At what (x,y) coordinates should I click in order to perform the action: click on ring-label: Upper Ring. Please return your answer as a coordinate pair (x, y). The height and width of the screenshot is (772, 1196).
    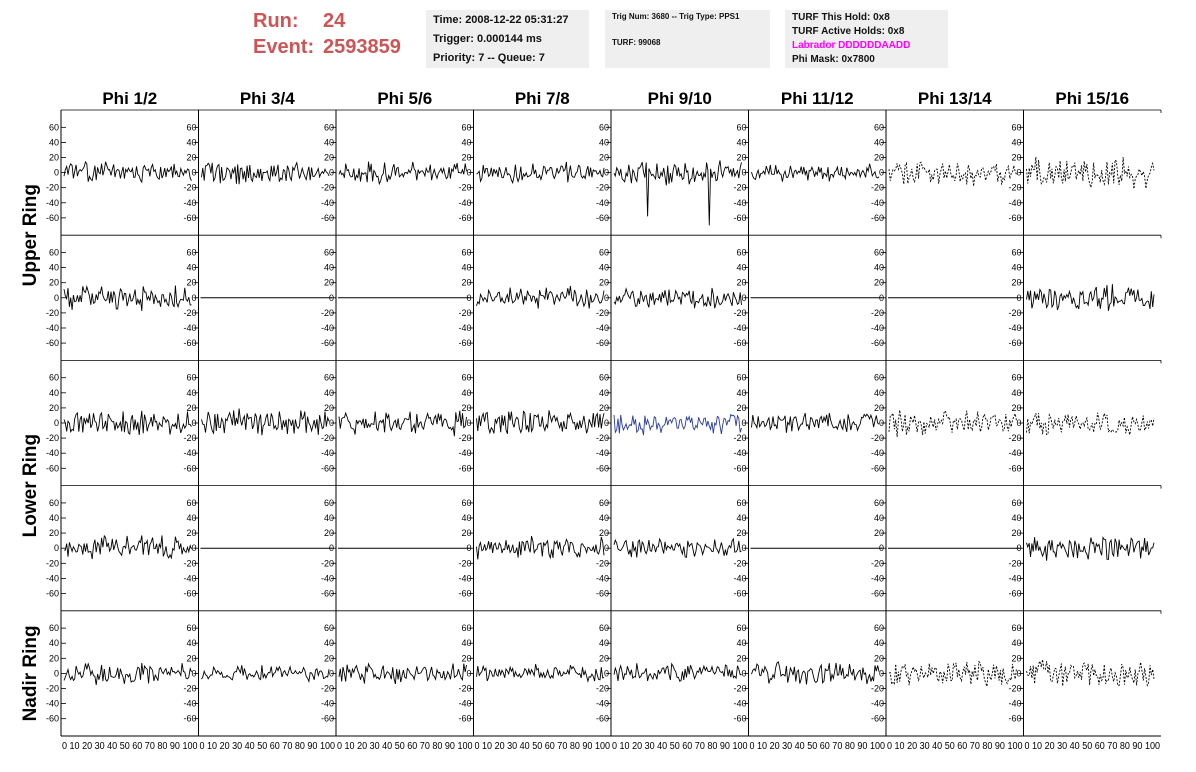
    Looking at the image, I should click on (30, 235).